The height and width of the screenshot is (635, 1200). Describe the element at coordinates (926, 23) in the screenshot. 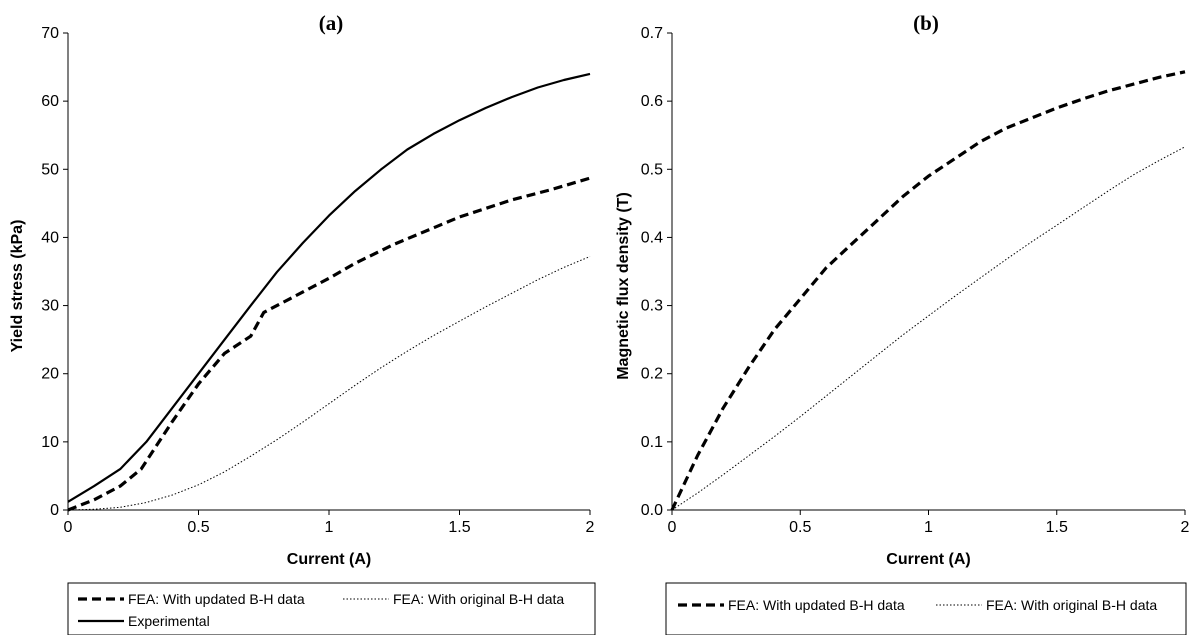

I see `panel-b-label: (b)` at that location.